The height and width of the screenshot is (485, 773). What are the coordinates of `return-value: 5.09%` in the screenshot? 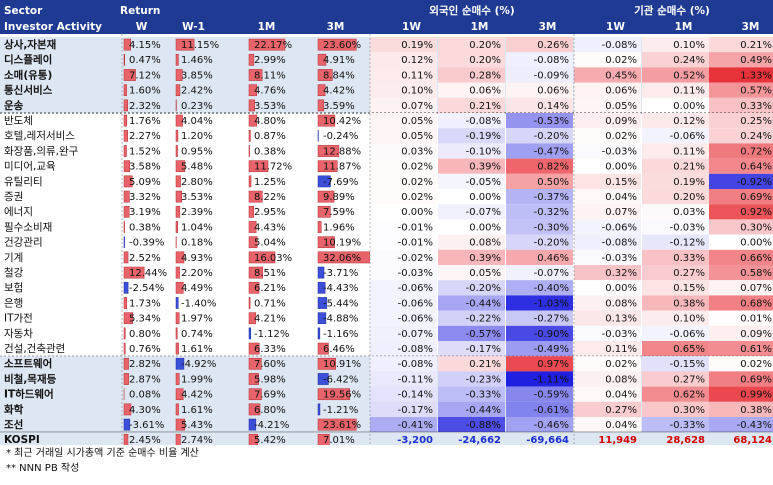 It's located at (145, 182).